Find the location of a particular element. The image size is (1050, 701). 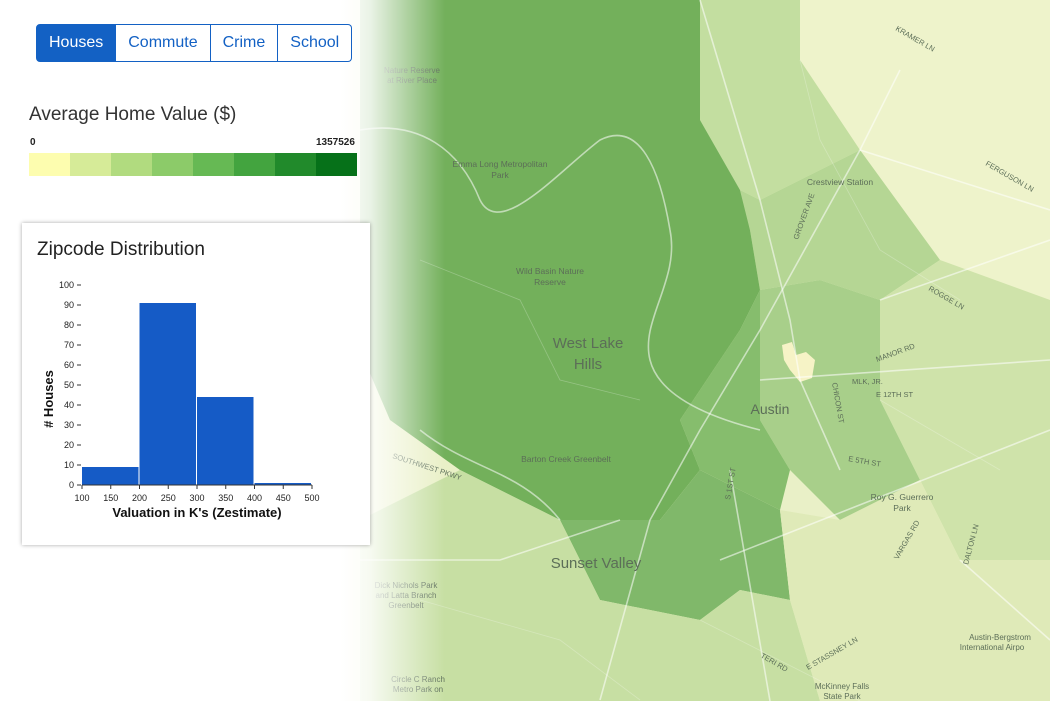

tab-school: School is located at coordinates (315, 43).